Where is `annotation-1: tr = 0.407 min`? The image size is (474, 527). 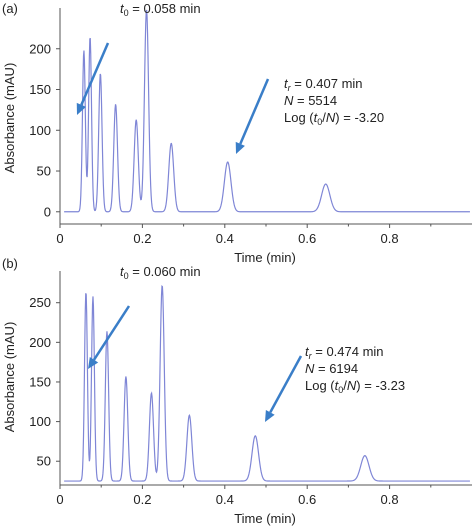 annotation-1: tr = 0.407 min is located at coordinates (323, 84).